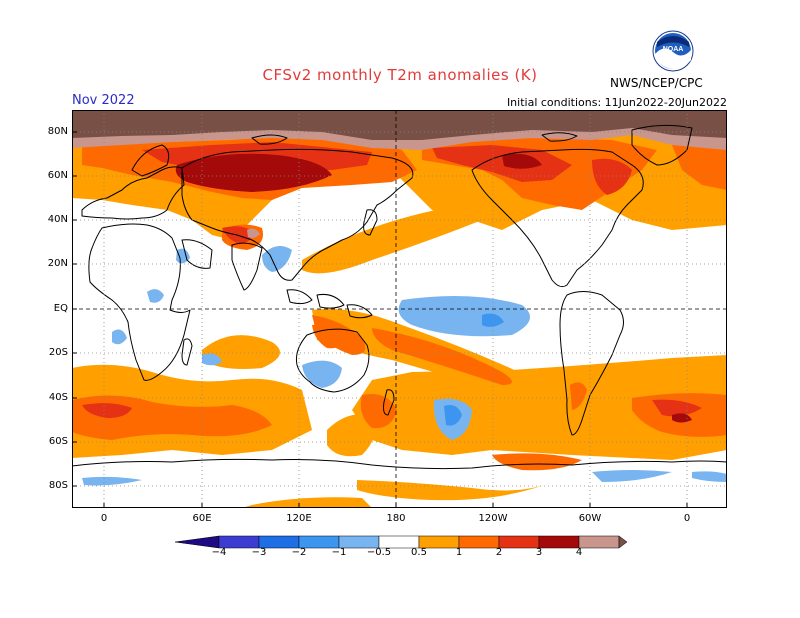 This screenshot has width=800, height=618. Describe the element at coordinates (539, 552) in the screenshot. I see `colorbar-label: 3` at that location.